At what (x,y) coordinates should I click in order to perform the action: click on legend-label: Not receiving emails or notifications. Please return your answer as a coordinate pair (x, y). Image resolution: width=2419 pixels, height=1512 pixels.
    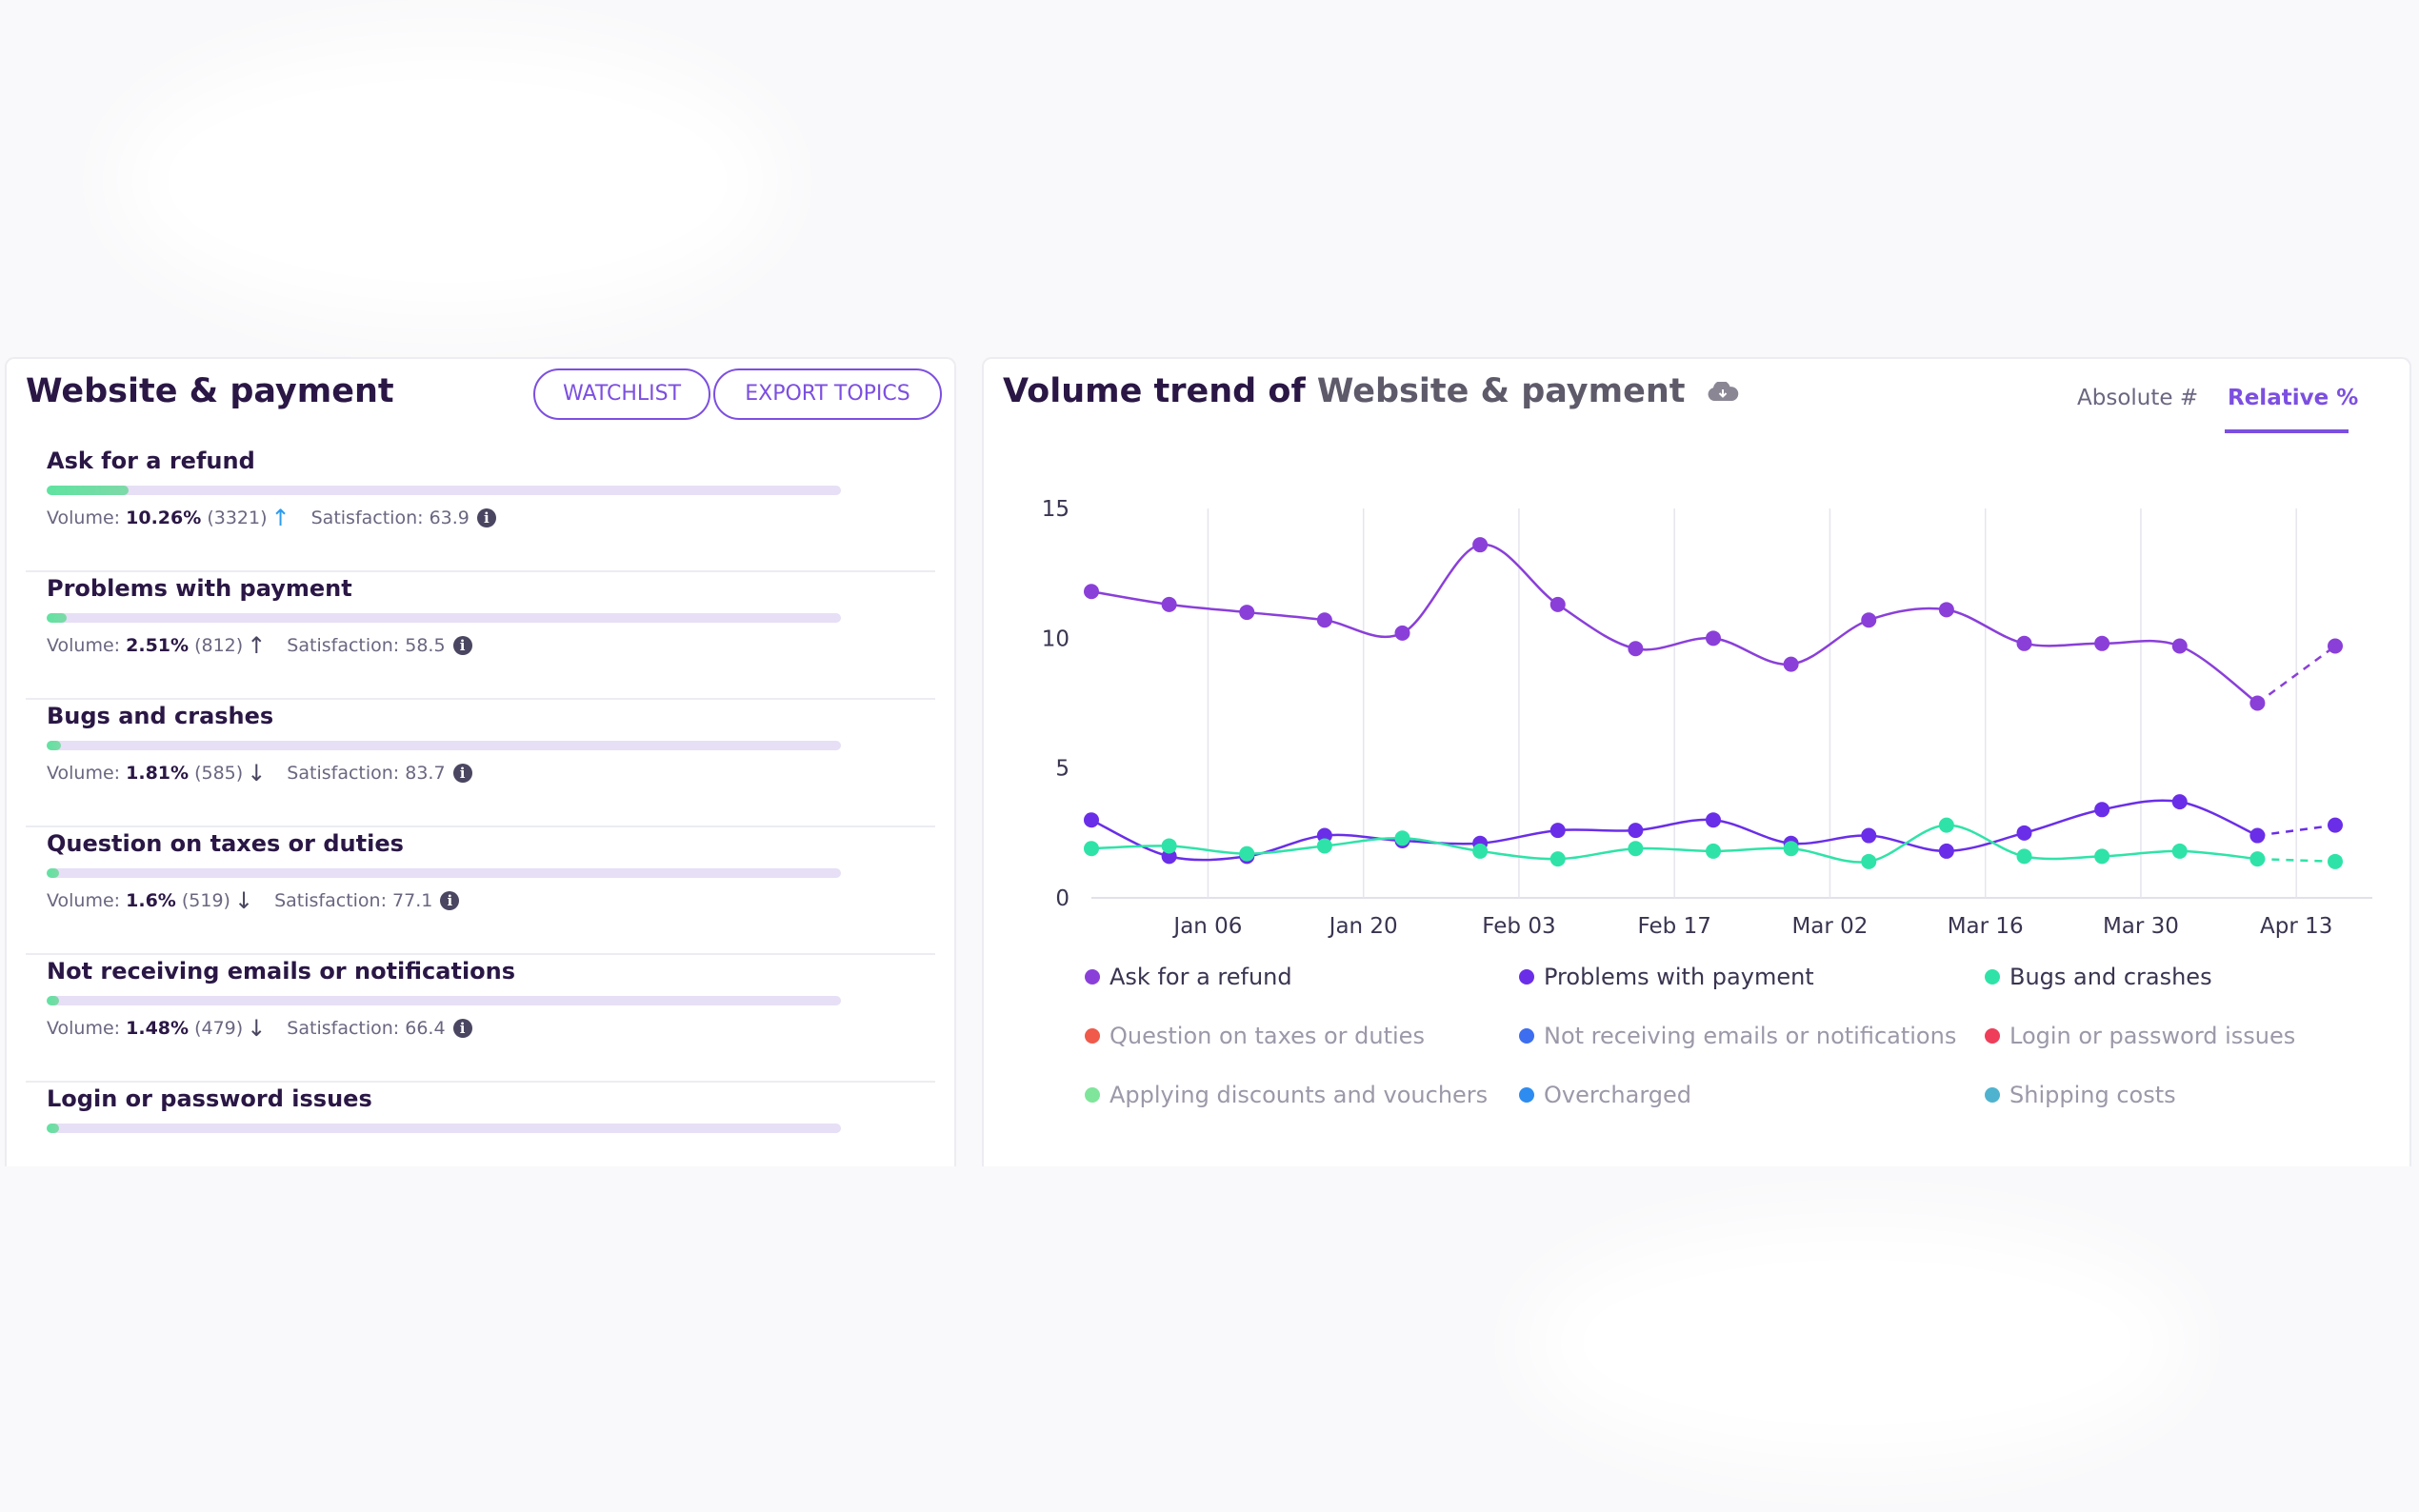
    Looking at the image, I should click on (1750, 1036).